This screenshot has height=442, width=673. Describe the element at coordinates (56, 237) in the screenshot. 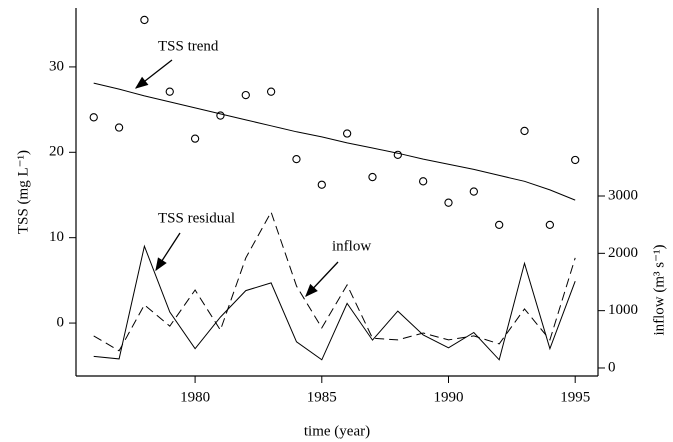

I see `y-tick-label: 10` at that location.